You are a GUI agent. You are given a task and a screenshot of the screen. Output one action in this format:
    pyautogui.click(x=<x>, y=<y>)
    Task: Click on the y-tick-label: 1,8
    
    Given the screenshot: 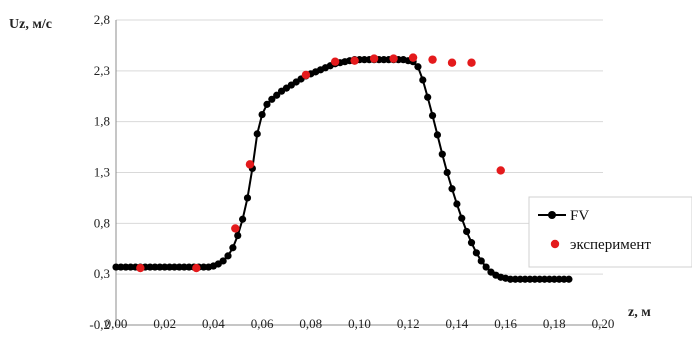 What is the action you would take?
    pyautogui.click(x=102, y=121)
    